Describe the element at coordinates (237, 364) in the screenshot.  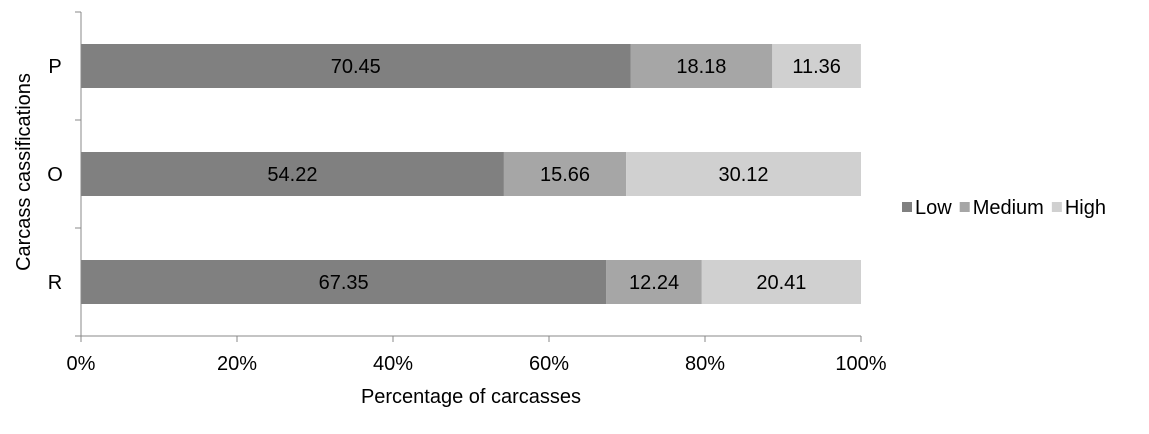
I see `x-tick-label: 20%` at that location.